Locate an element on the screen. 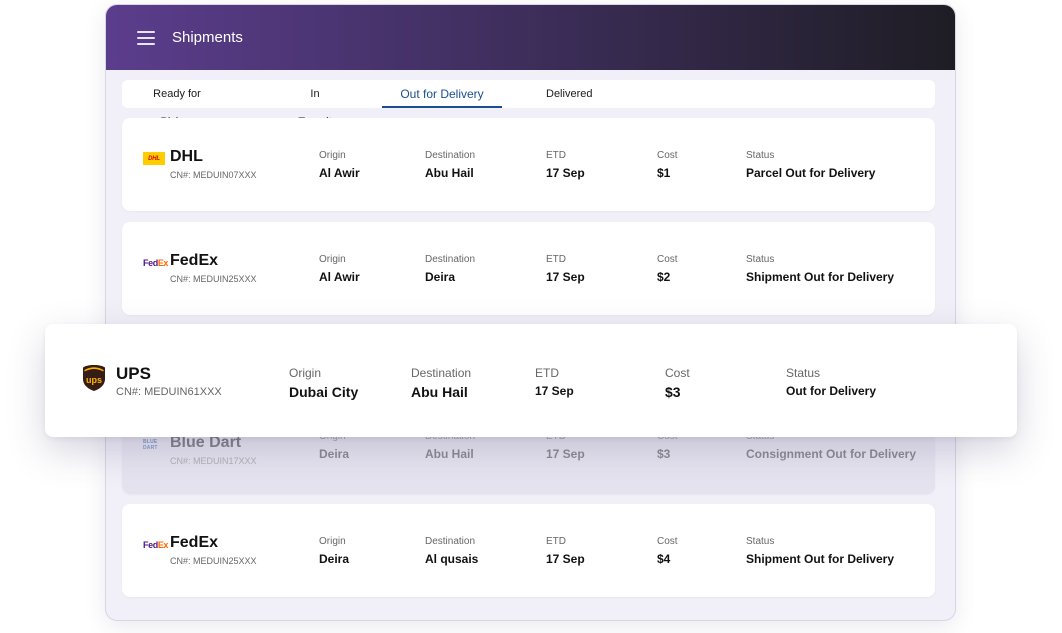 Image resolution: width=1062 pixels, height=633 pixels. cost-value: $2 is located at coordinates (664, 277).